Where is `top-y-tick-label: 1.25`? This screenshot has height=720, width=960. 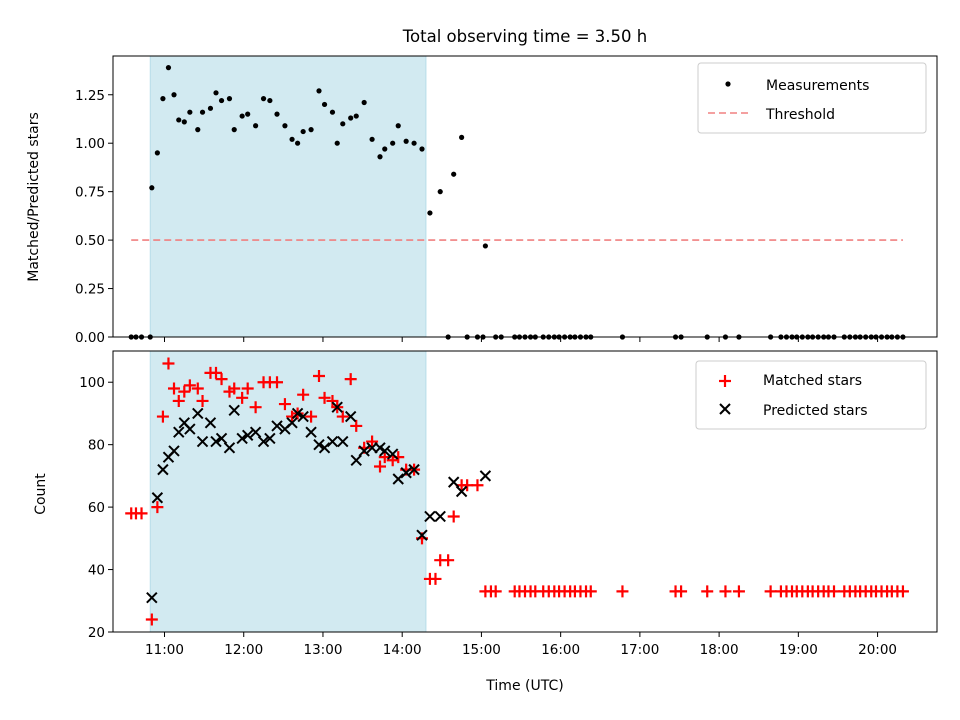
top-y-tick-label: 1.25 is located at coordinates (90, 96).